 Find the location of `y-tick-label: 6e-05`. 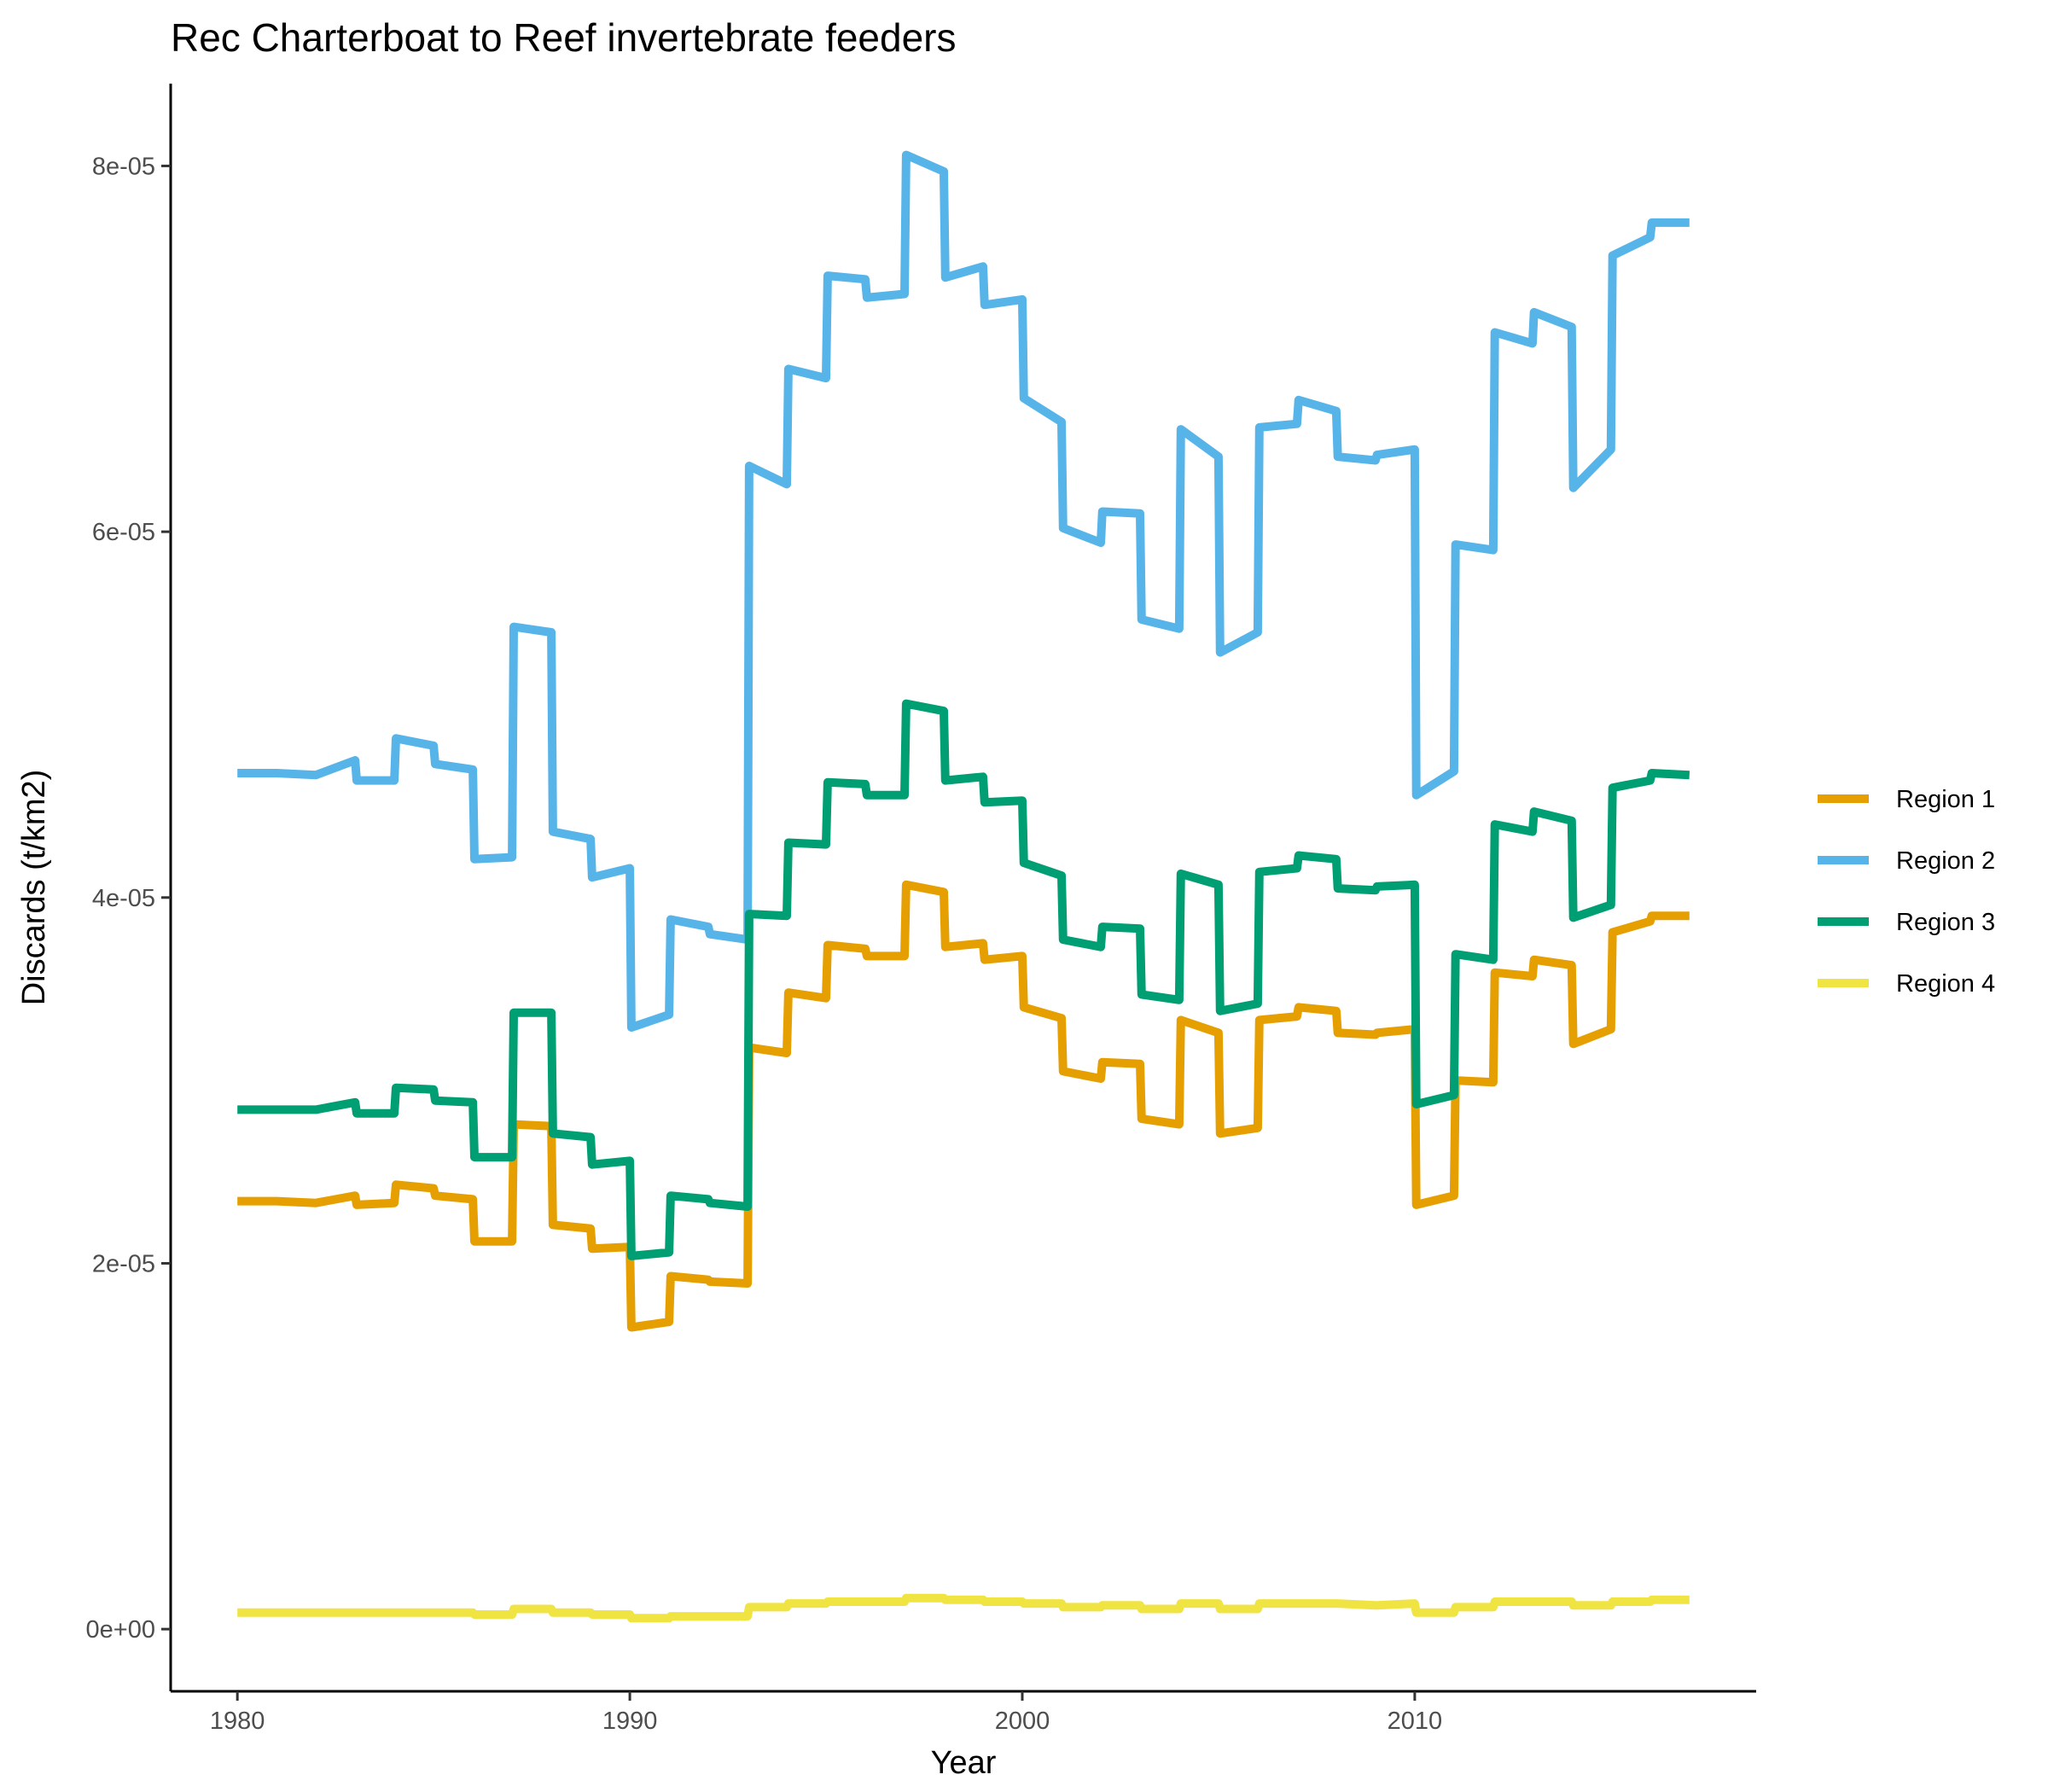

y-tick-label: 6e-05 is located at coordinates (124, 532).